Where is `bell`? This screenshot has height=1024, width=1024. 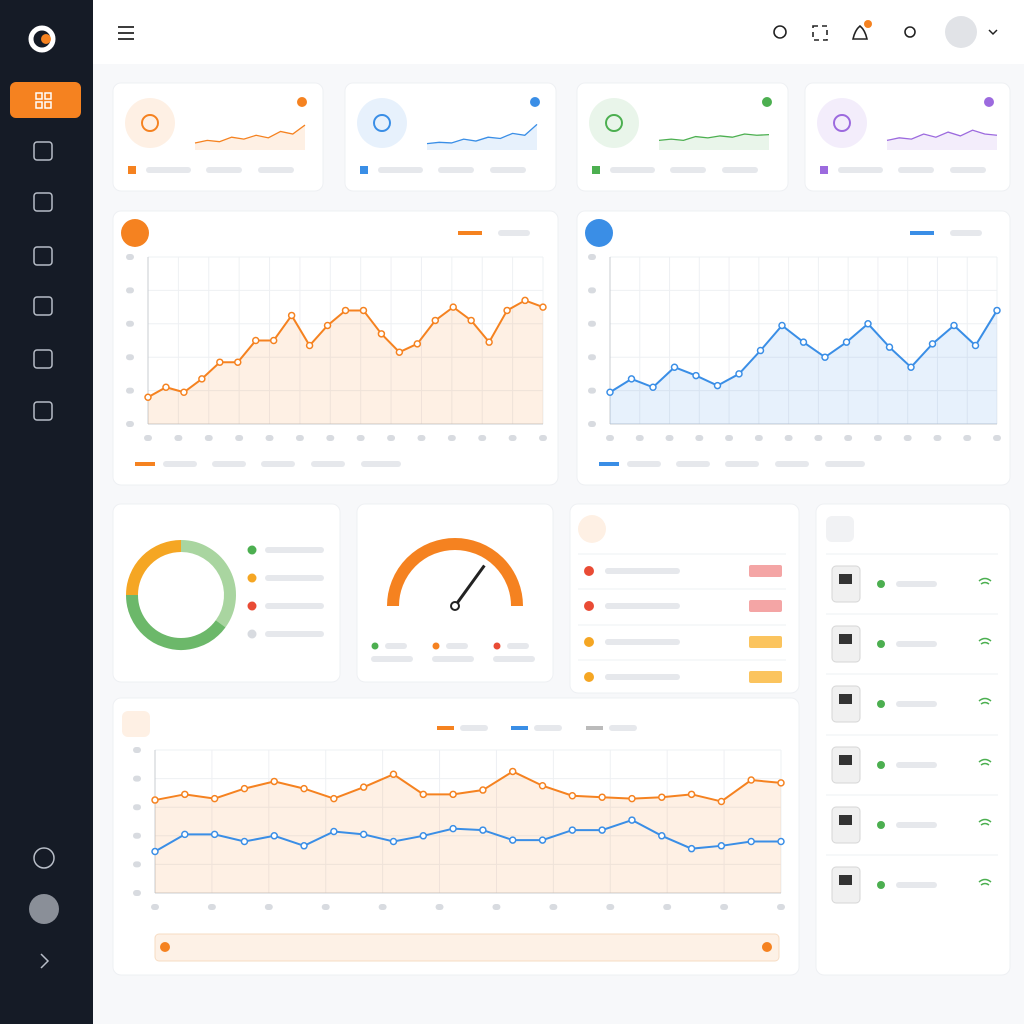 bell is located at coordinates (860, 32).